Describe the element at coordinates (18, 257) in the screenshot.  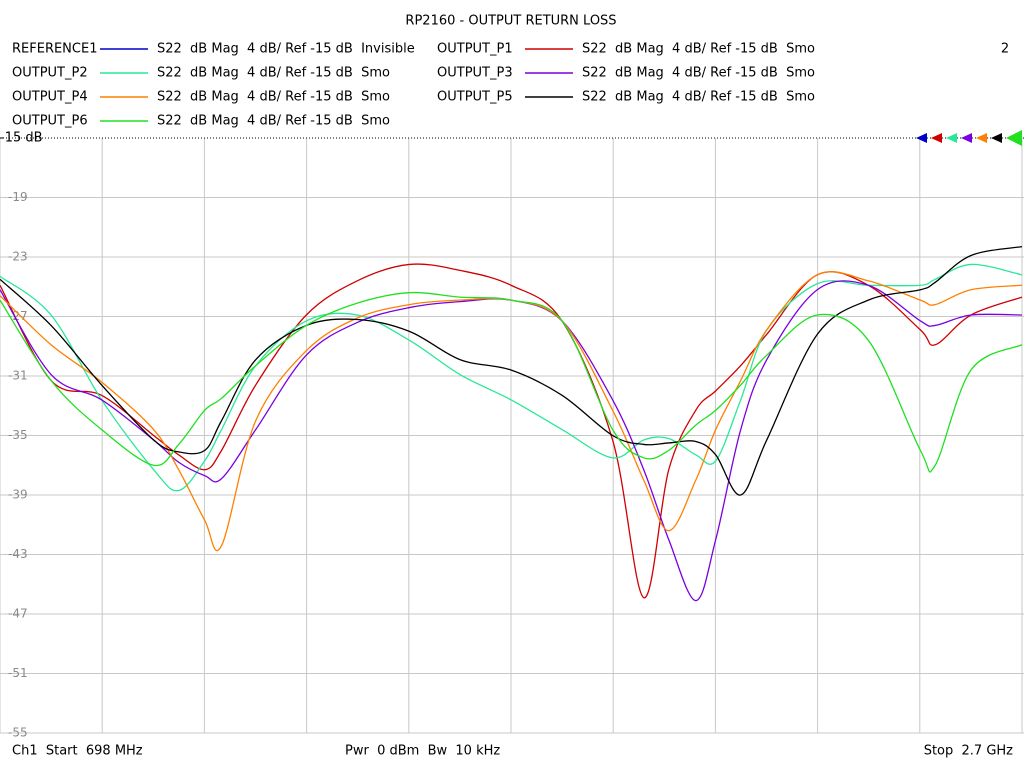
I see `y-tick-label: -23` at that location.